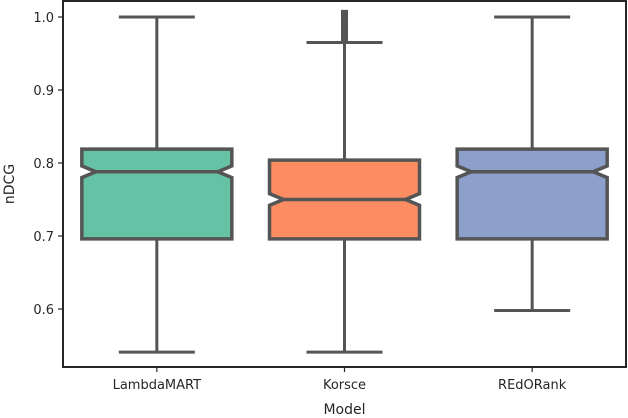  Describe the element at coordinates (43, 164) in the screenshot. I see `y-tick-label: 0.8` at that location.